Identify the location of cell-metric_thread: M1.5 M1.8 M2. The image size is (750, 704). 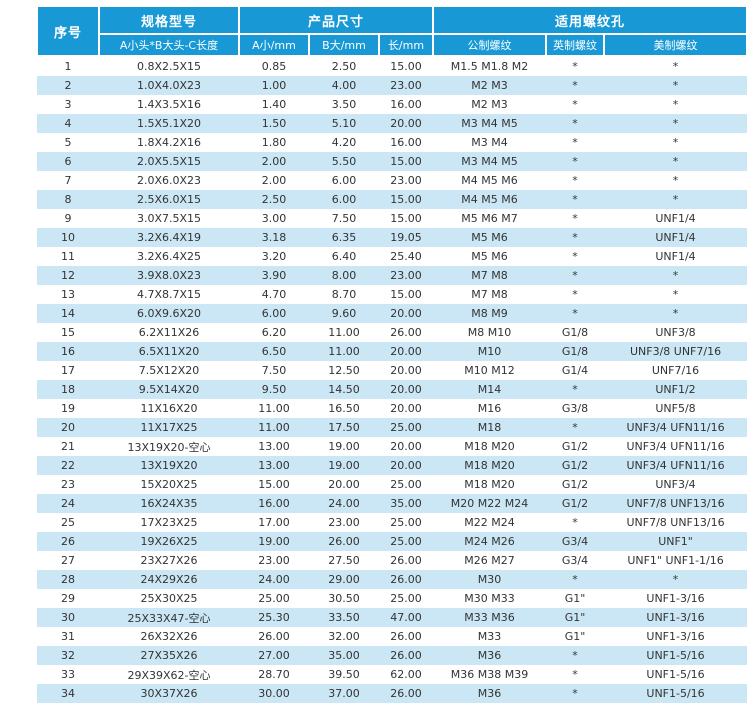
(489, 66).